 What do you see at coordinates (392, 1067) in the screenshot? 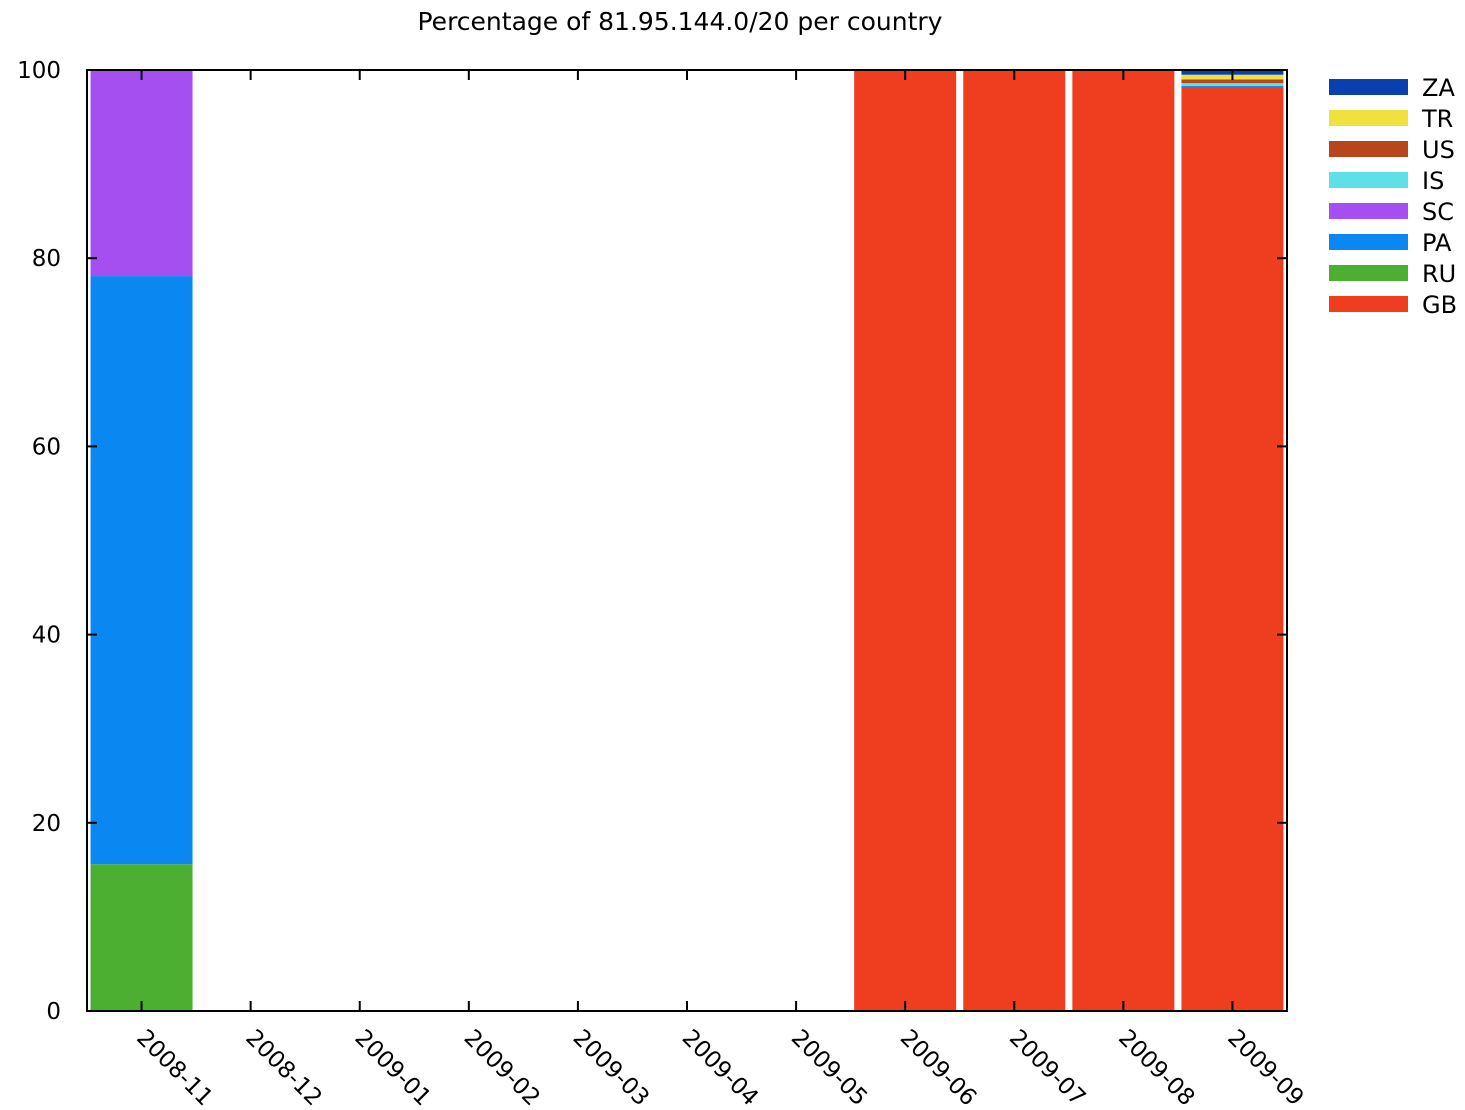
I see `x-tick-label: 2009-01` at bounding box center [392, 1067].